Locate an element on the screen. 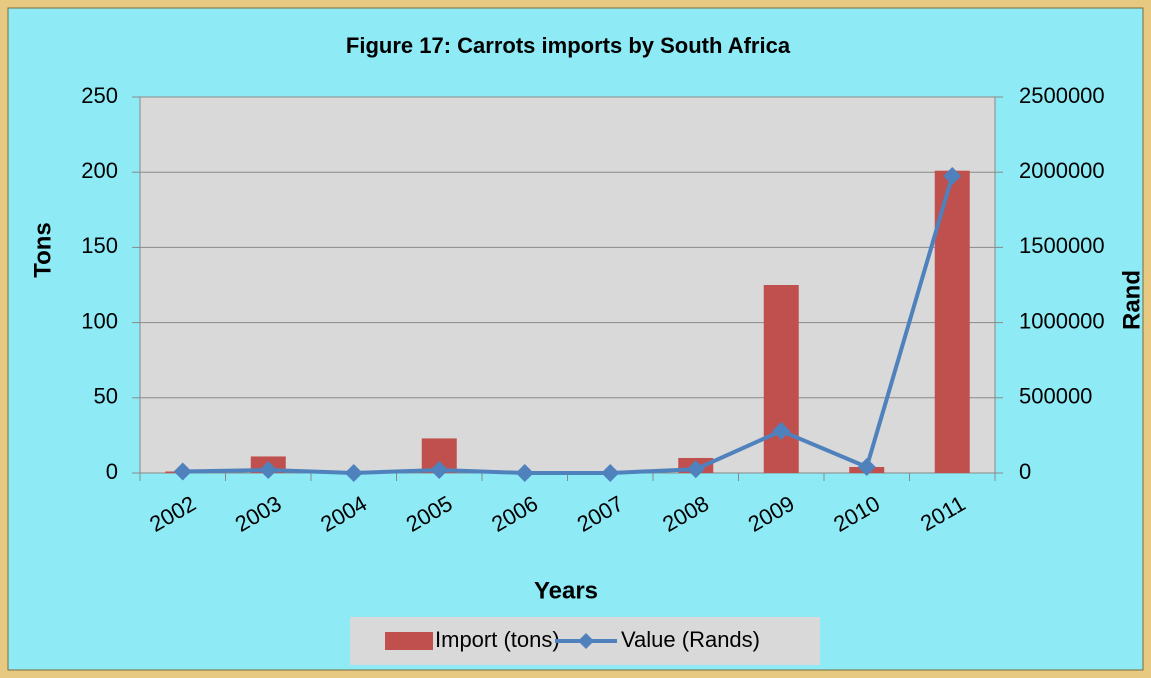 This screenshot has width=1151, height=678. y2-tick-label: 0 is located at coordinates (1025, 471).